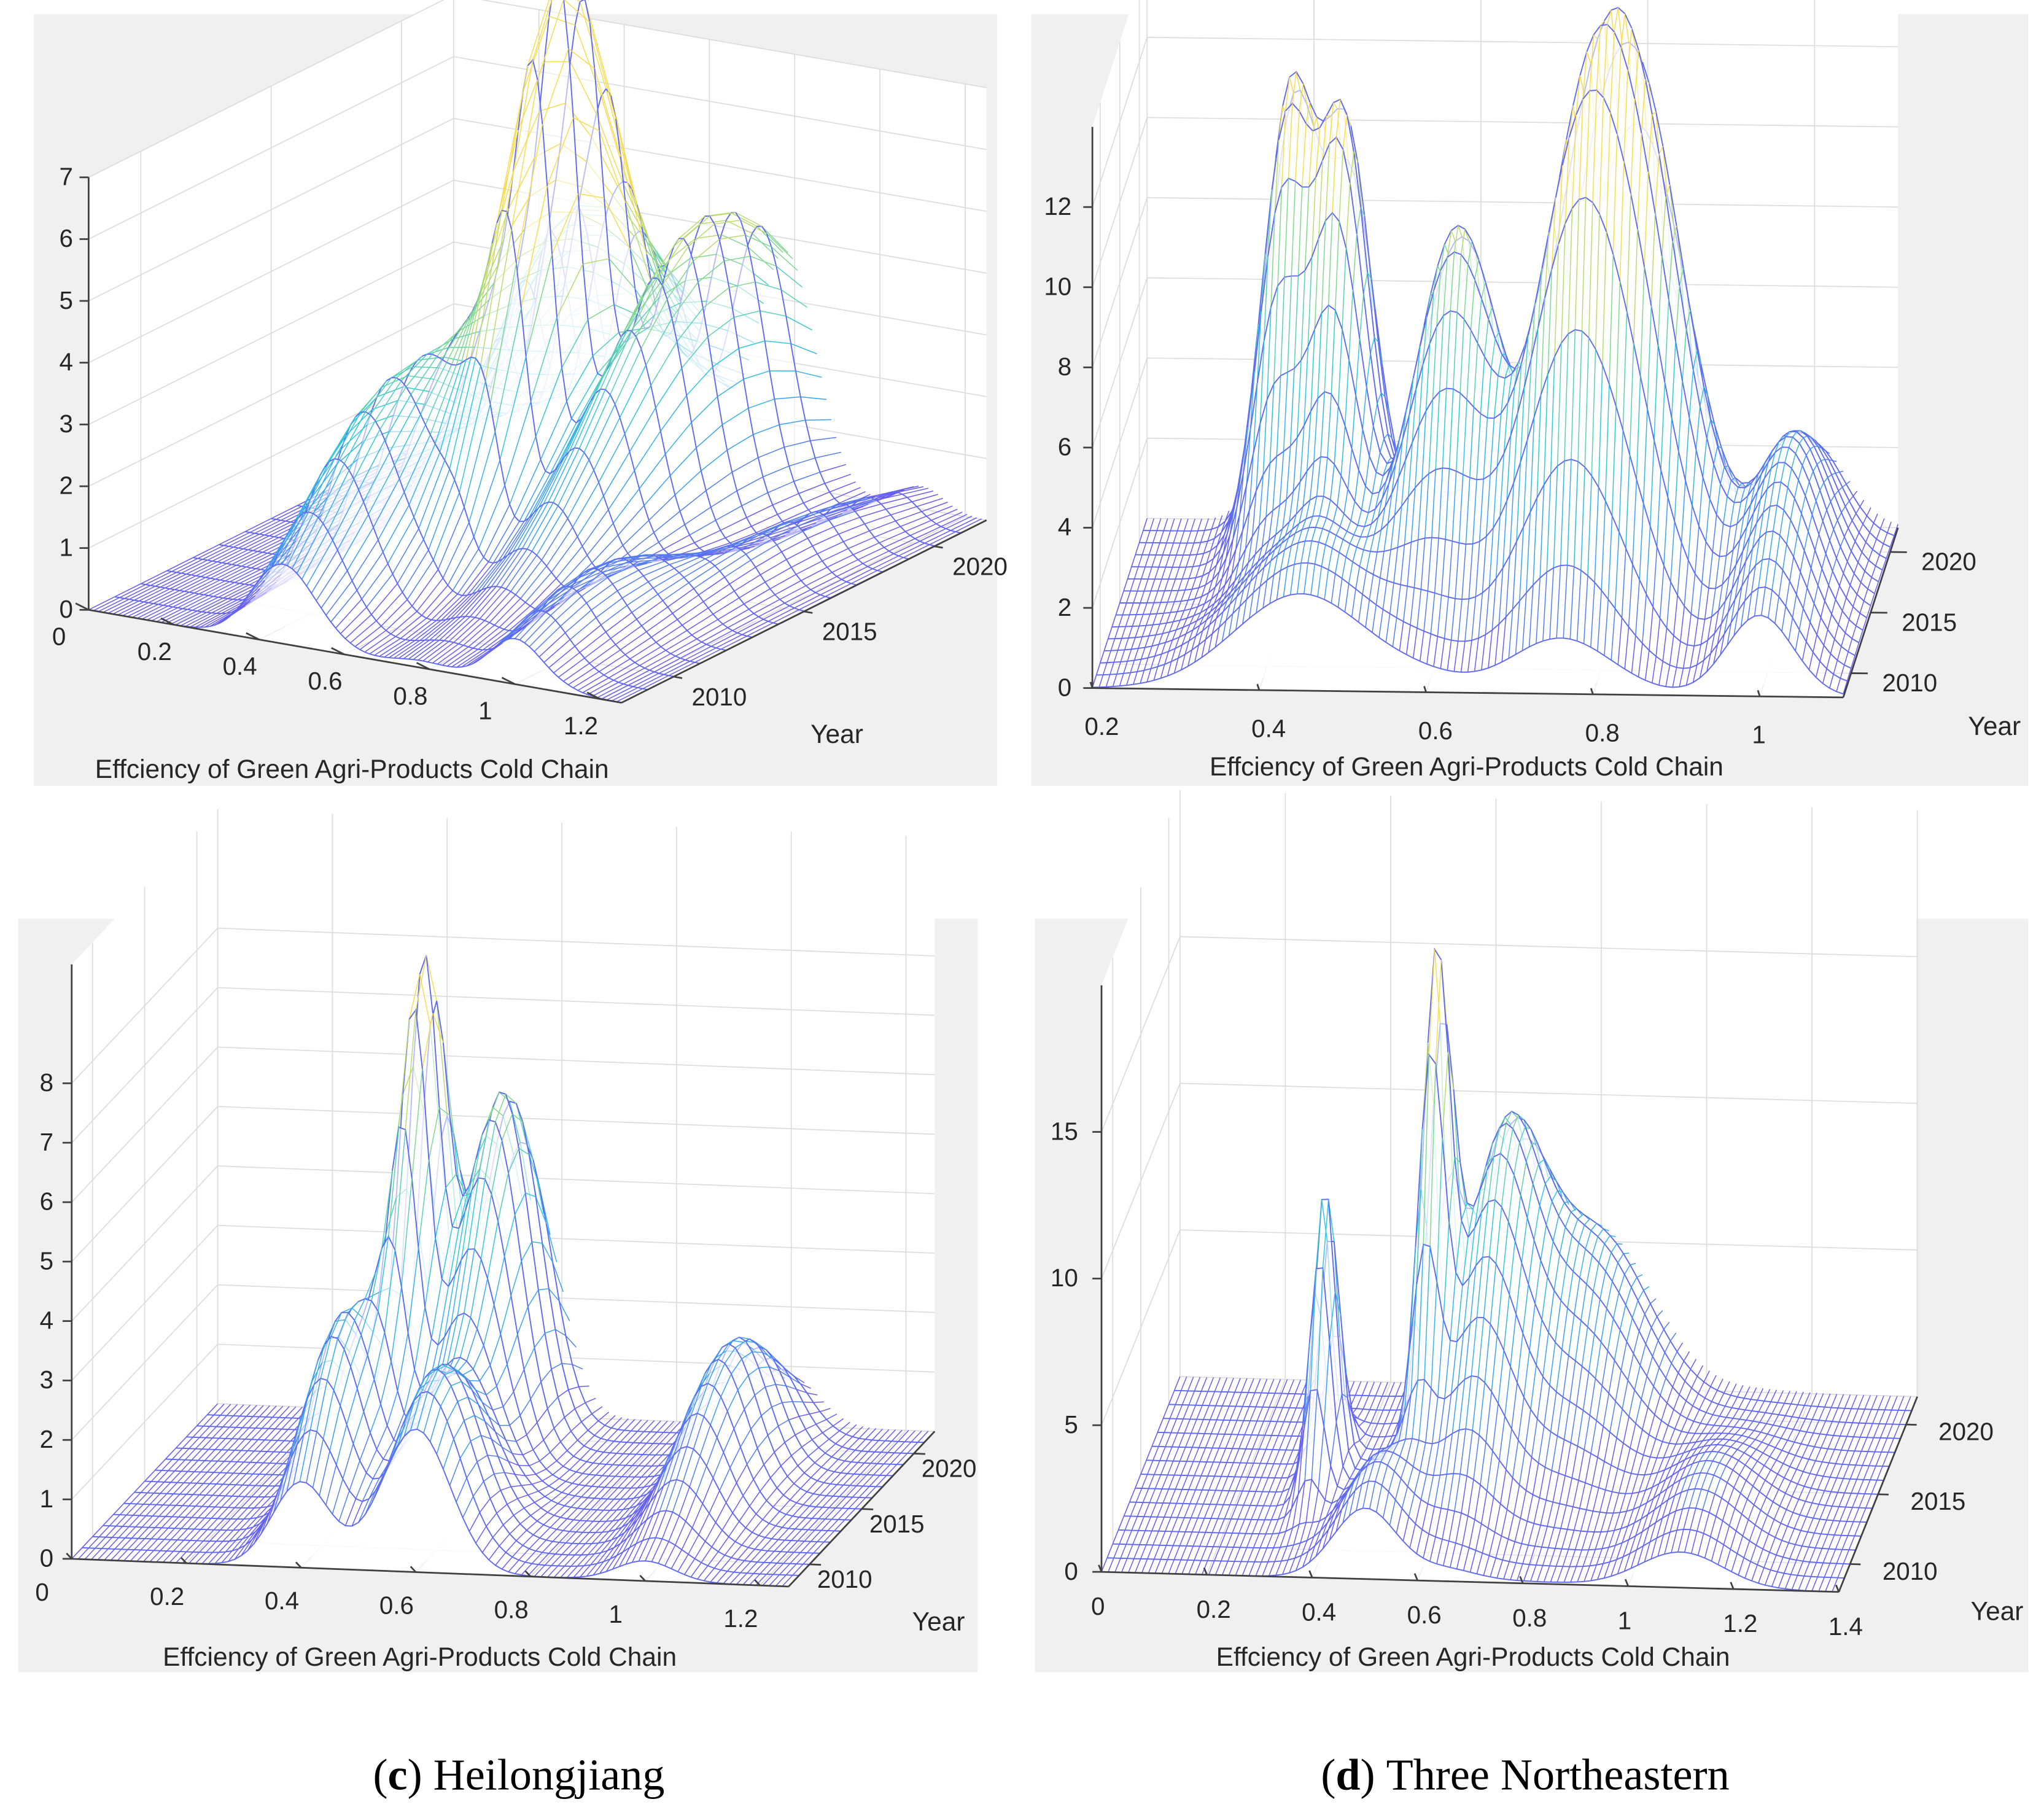 The image size is (2044, 1818). I want to click on caption-title: Three Northeastern, so click(1558, 1775).